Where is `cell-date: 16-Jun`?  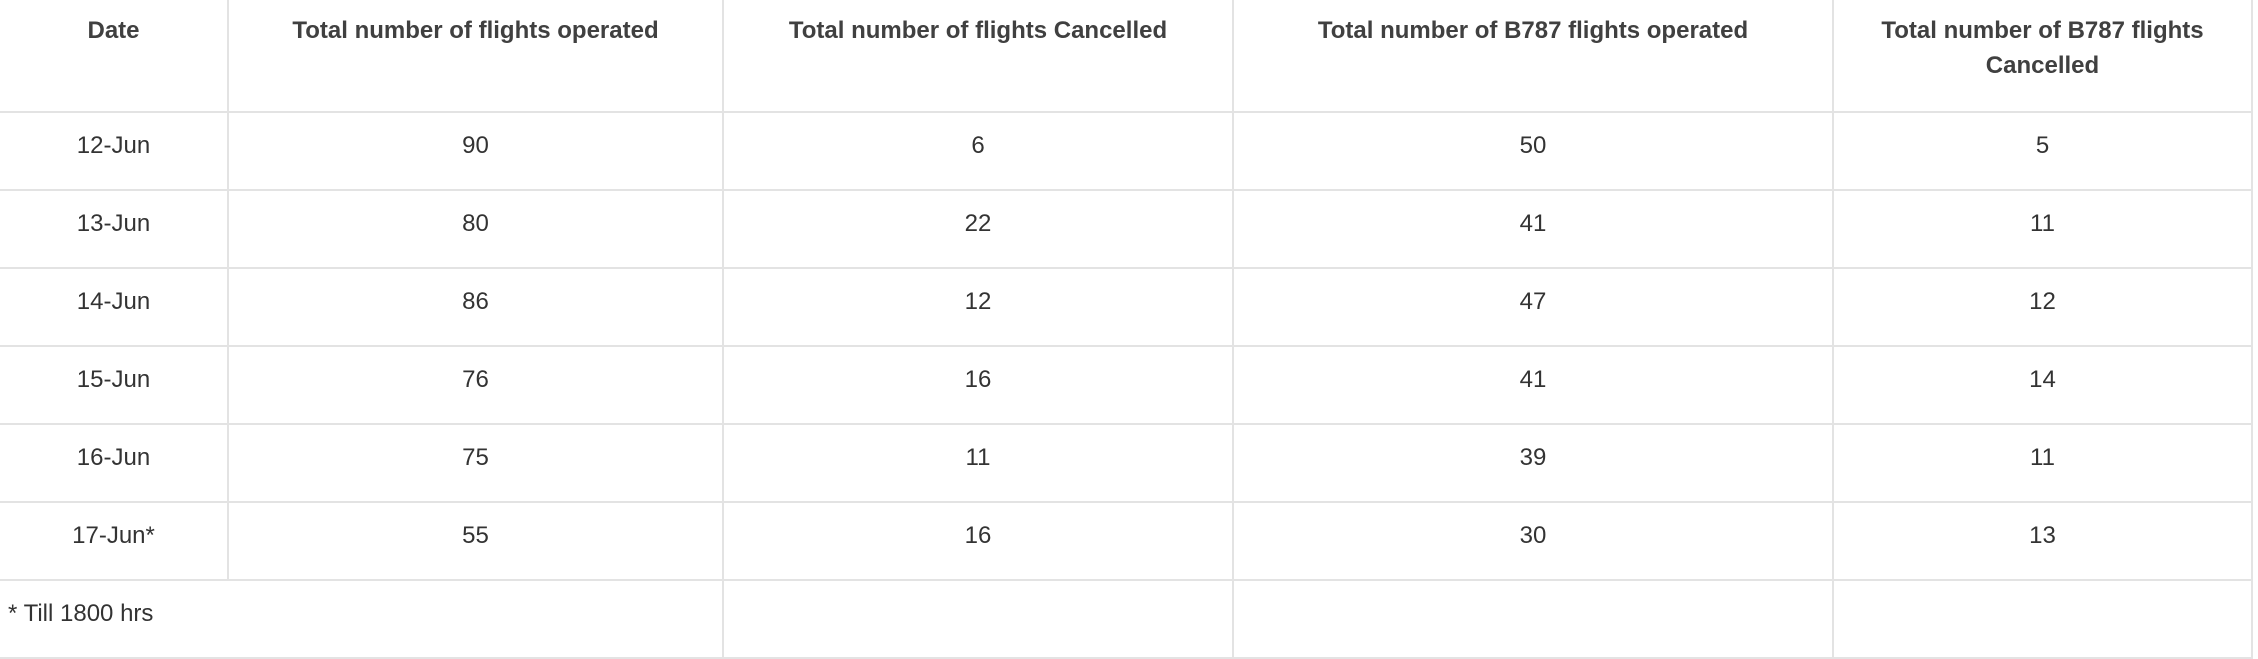
cell-date: 16-Jun is located at coordinates (114, 463).